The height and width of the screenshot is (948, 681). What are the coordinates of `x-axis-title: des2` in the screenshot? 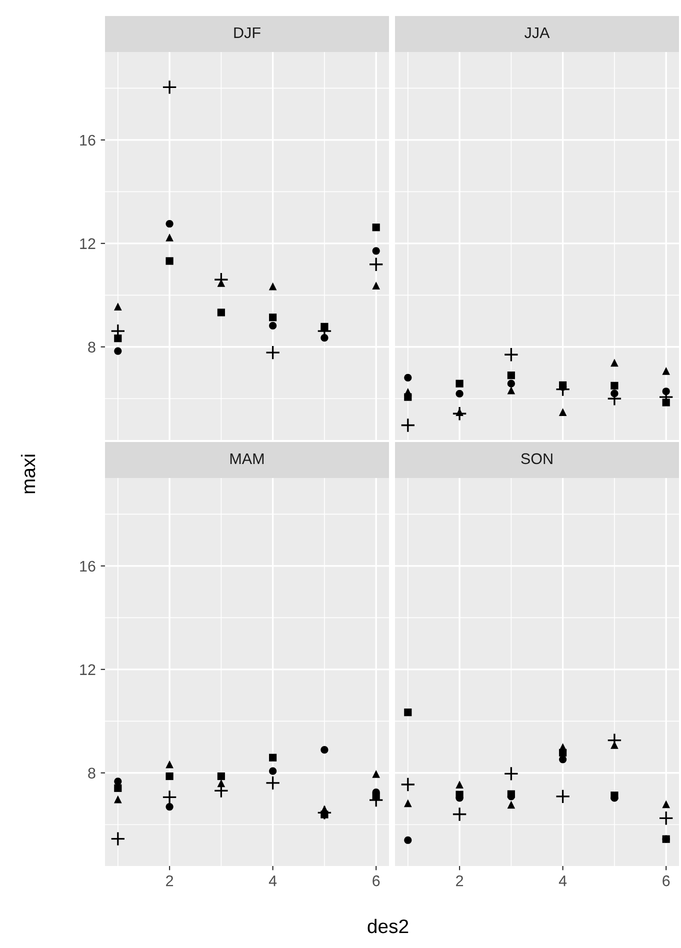 It's located at (388, 926).